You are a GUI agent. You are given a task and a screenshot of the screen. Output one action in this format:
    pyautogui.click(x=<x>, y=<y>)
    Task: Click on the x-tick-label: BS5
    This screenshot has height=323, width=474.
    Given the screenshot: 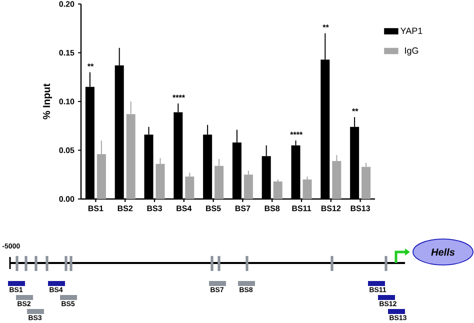 What is the action you would take?
    pyautogui.click(x=213, y=209)
    